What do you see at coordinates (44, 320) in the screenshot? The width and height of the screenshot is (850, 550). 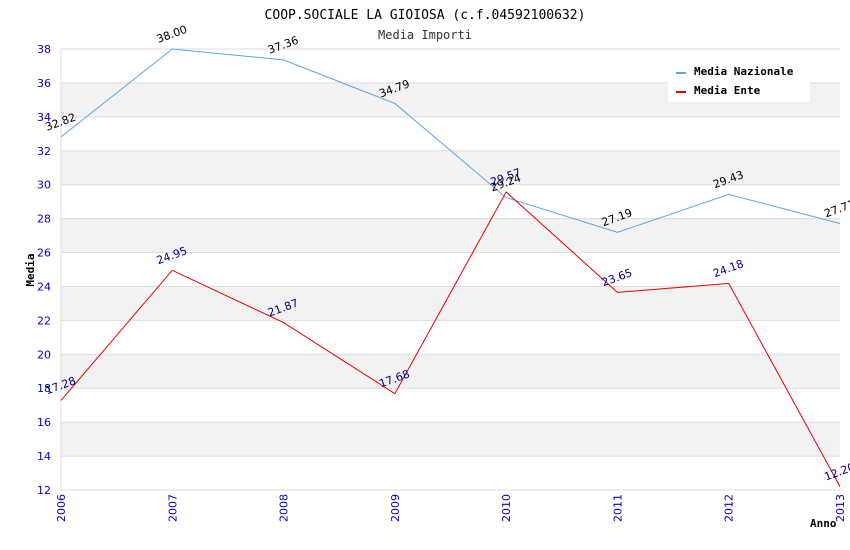 I see `y-tick-label: 22` at bounding box center [44, 320].